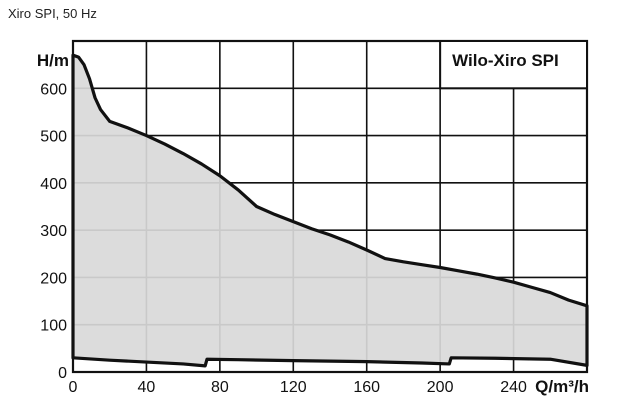  I want to click on x-tick-label: 80, so click(220, 387).